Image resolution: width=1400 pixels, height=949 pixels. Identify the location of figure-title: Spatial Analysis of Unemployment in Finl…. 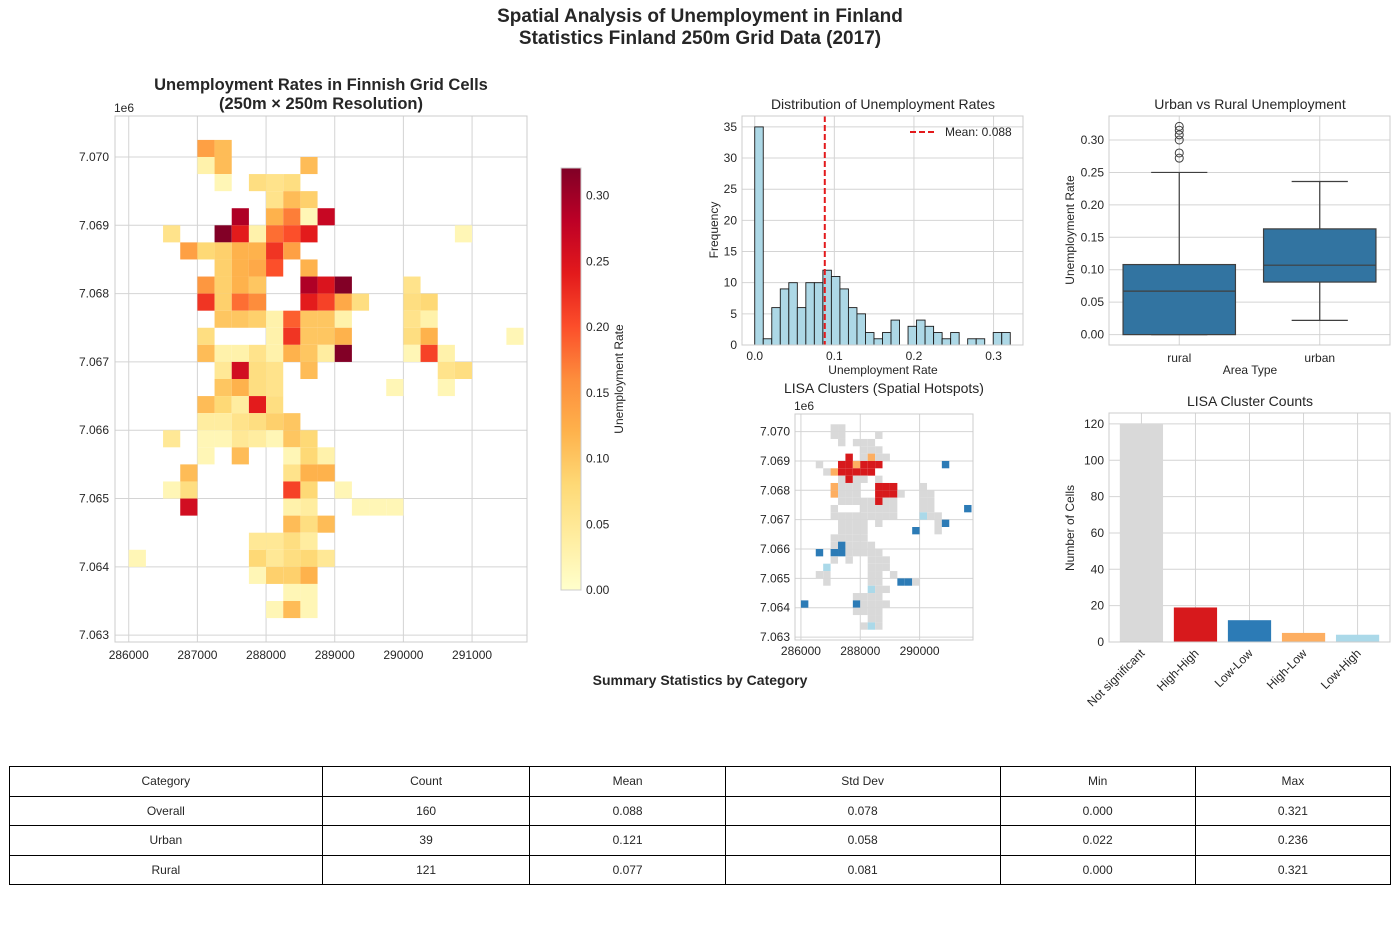
(700, 28).